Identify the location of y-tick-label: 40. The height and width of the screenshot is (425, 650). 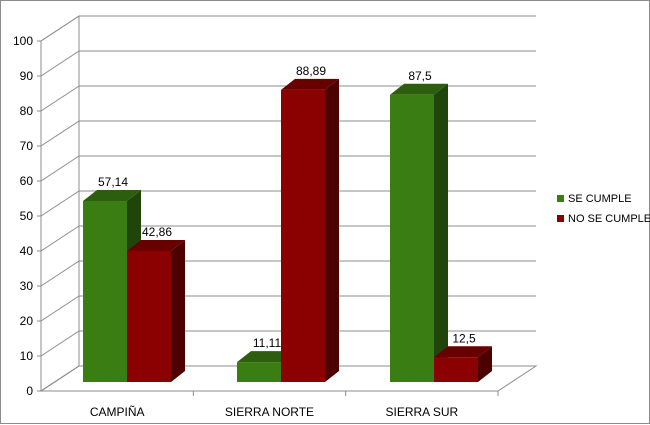
(27, 251).